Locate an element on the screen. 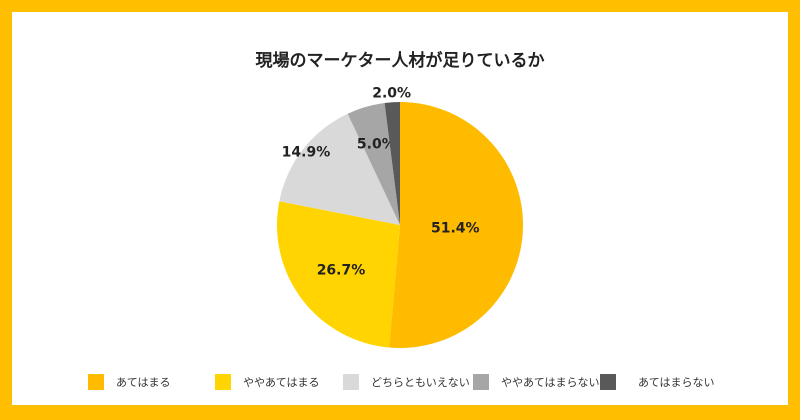 This screenshot has height=420, width=800. legend-item: あてはまらない is located at coordinates (657, 382).